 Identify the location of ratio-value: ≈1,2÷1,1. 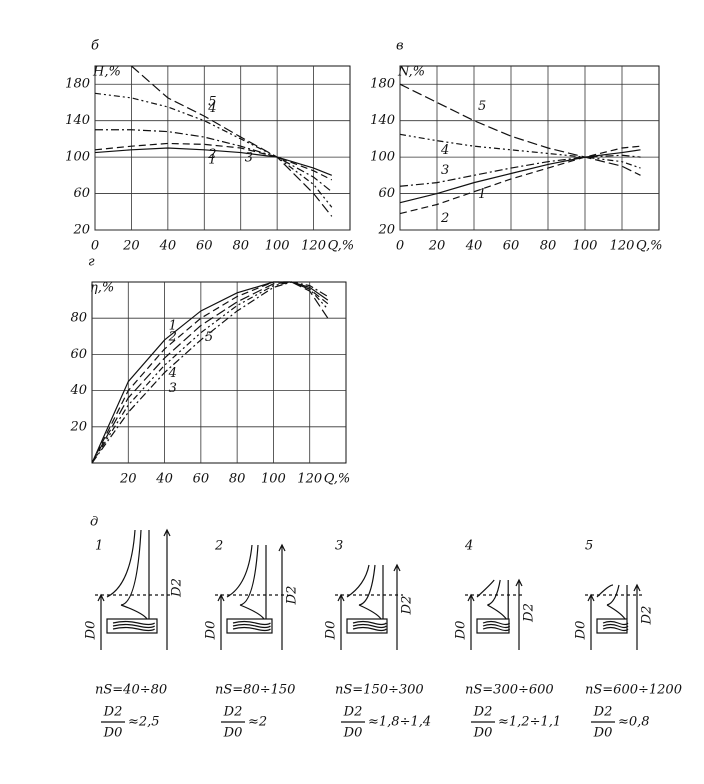
(529, 722).